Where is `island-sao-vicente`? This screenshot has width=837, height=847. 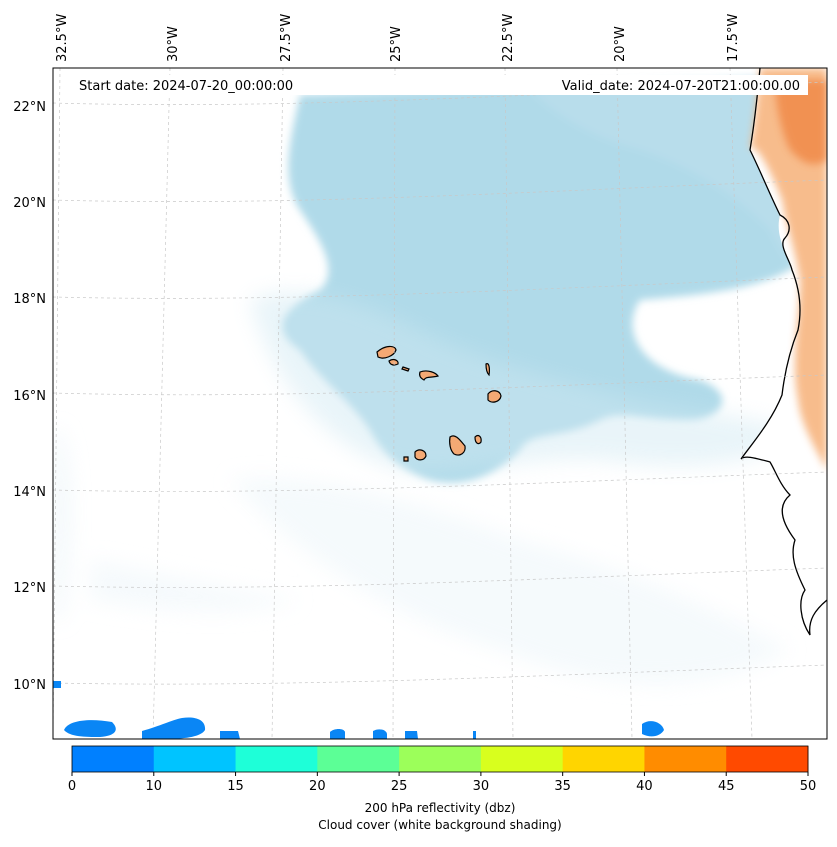 island-sao-vicente is located at coordinates (393, 362).